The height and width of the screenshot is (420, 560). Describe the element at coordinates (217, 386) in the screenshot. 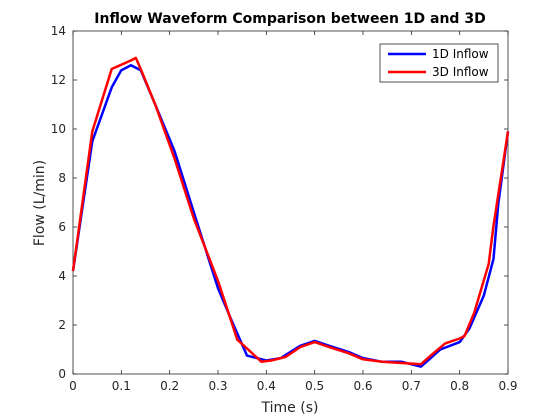

I see `x-tick-label: 0.3` at that location.